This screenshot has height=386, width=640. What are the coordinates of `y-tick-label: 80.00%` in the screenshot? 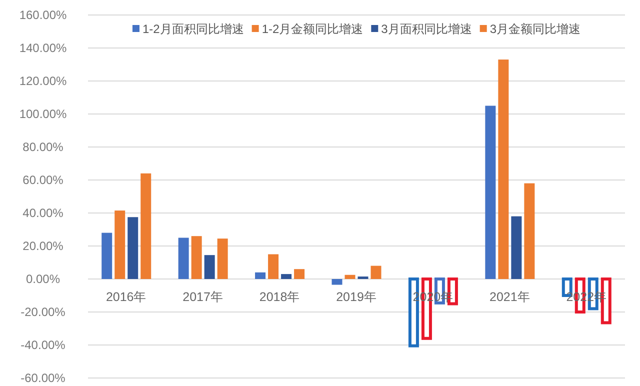 It's located at (43, 147).